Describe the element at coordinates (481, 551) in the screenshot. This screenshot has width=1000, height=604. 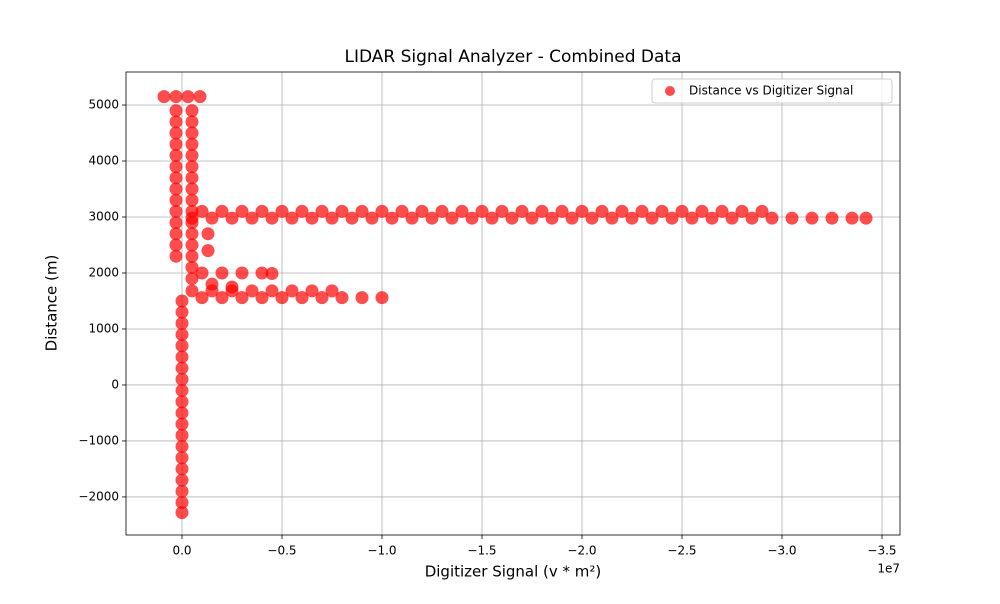
I see `x-tick-label: −1.5` at that location.